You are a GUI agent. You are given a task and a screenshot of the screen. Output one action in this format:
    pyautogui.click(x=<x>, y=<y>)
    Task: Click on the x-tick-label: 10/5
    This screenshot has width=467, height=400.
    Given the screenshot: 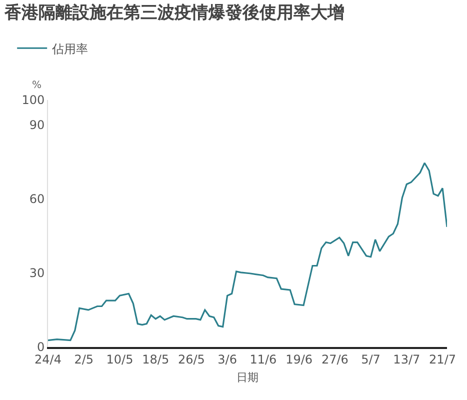 What is the action you would take?
    pyautogui.click(x=120, y=359)
    